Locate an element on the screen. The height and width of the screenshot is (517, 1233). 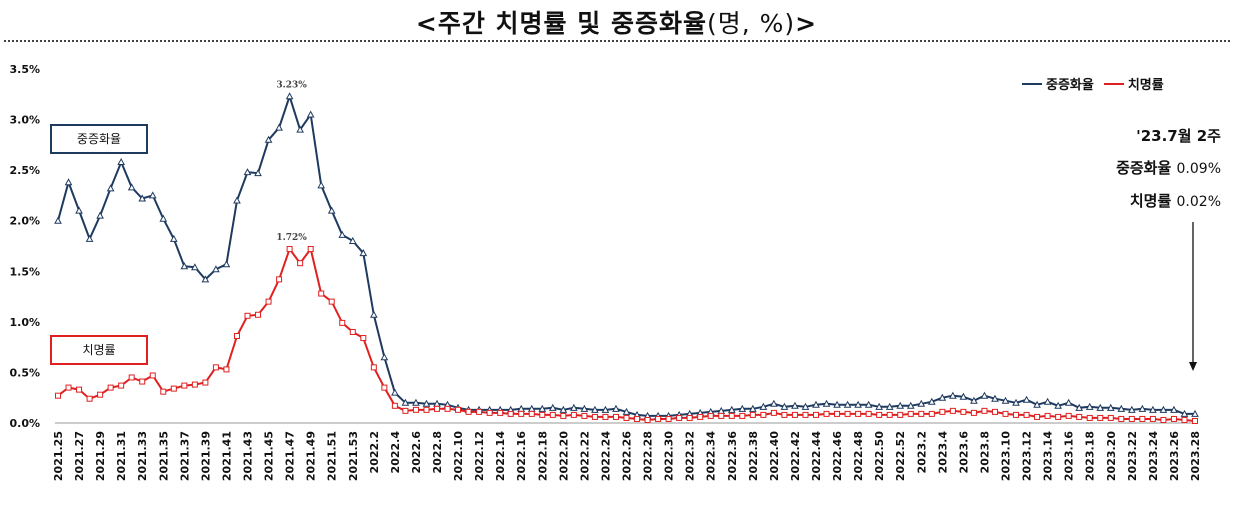
x-tick-label: 2022.16 is located at coordinates (521, 456).